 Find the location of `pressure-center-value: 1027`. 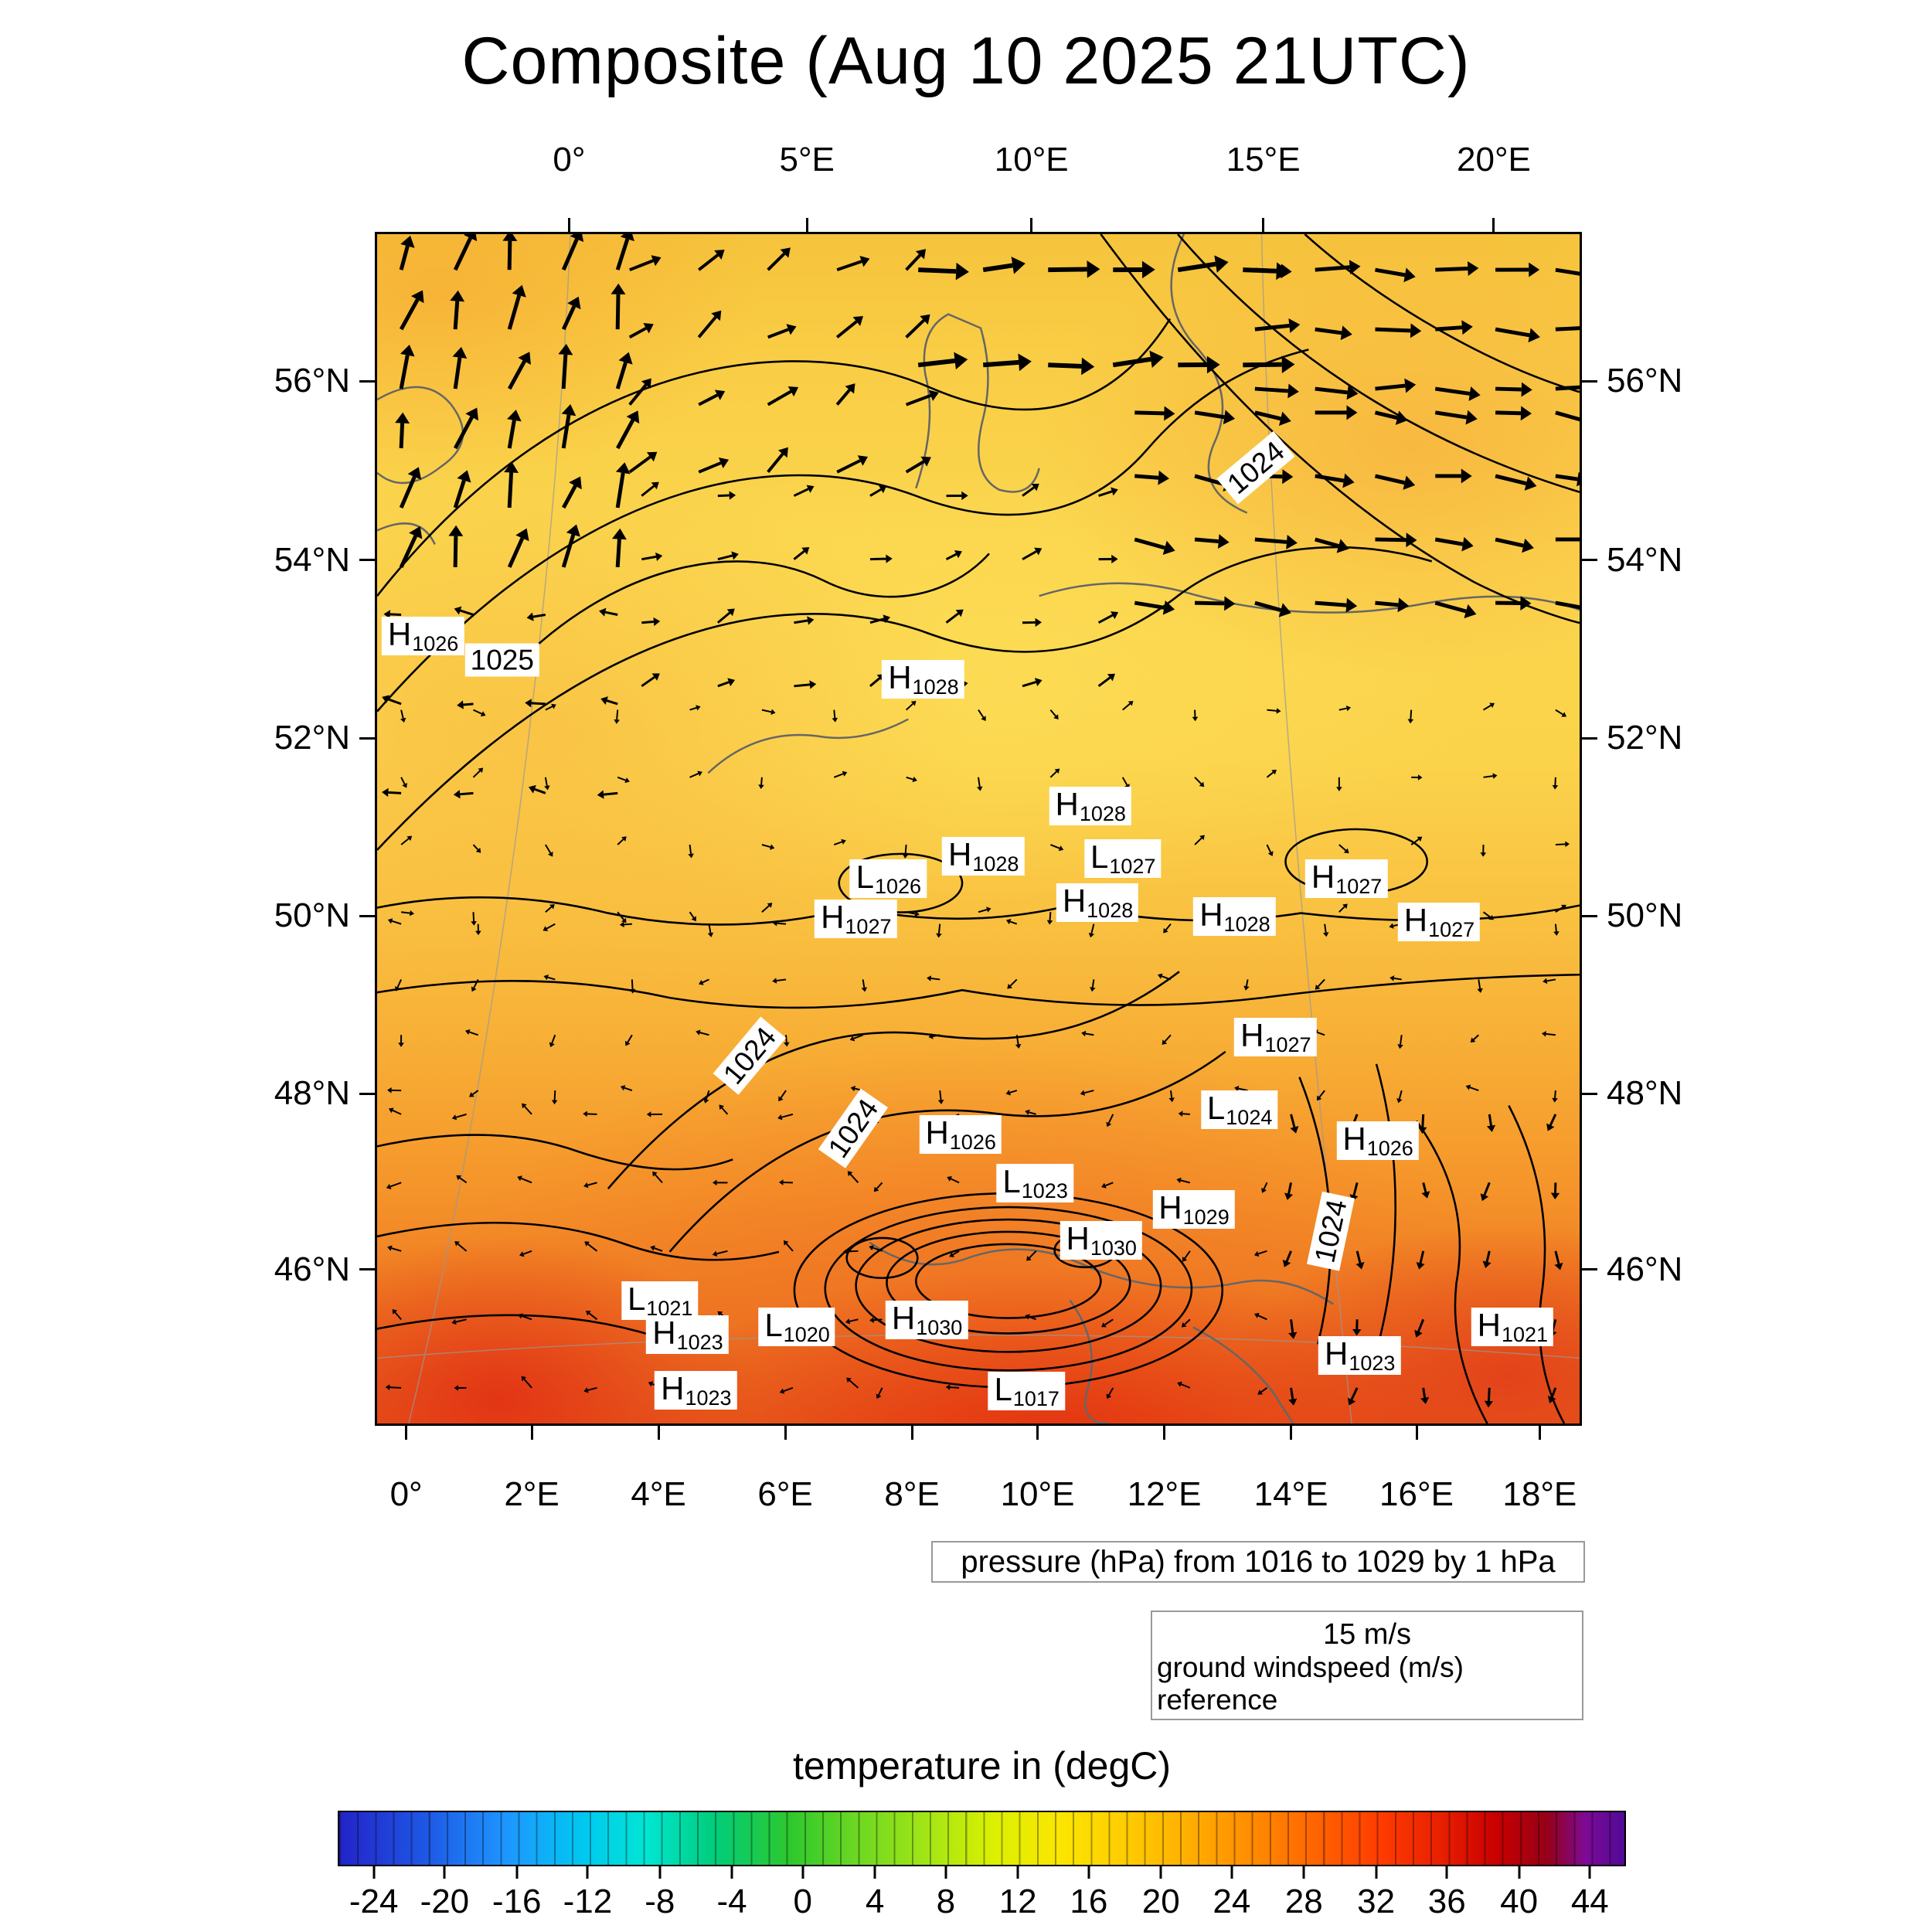

pressure-center-value: 1027 is located at coordinates (869, 927).